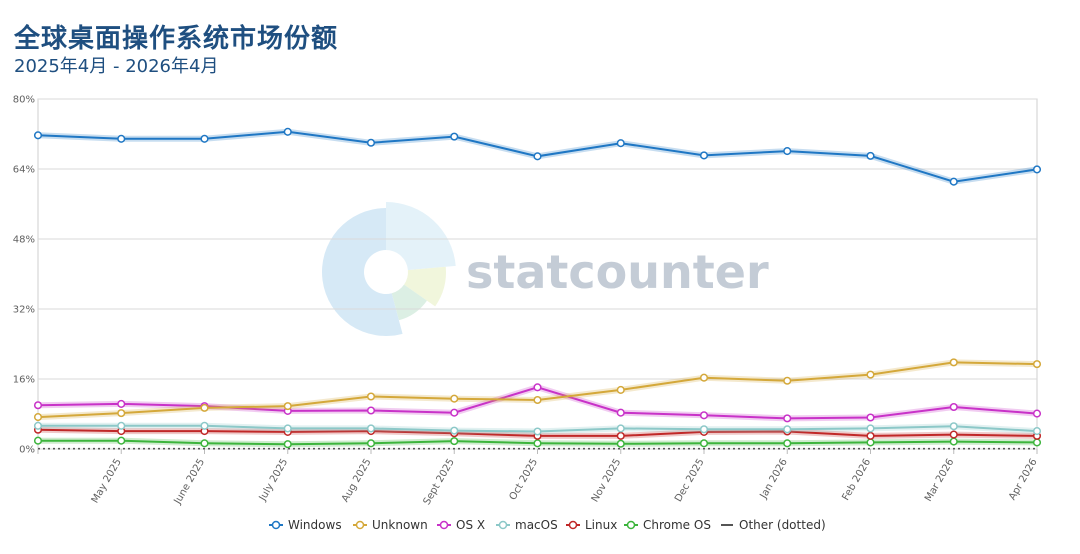 The height and width of the screenshot is (554, 1080). Describe the element at coordinates (1023, 479) in the screenshot. I see `x-tick-label: Apr 2026` at that location.